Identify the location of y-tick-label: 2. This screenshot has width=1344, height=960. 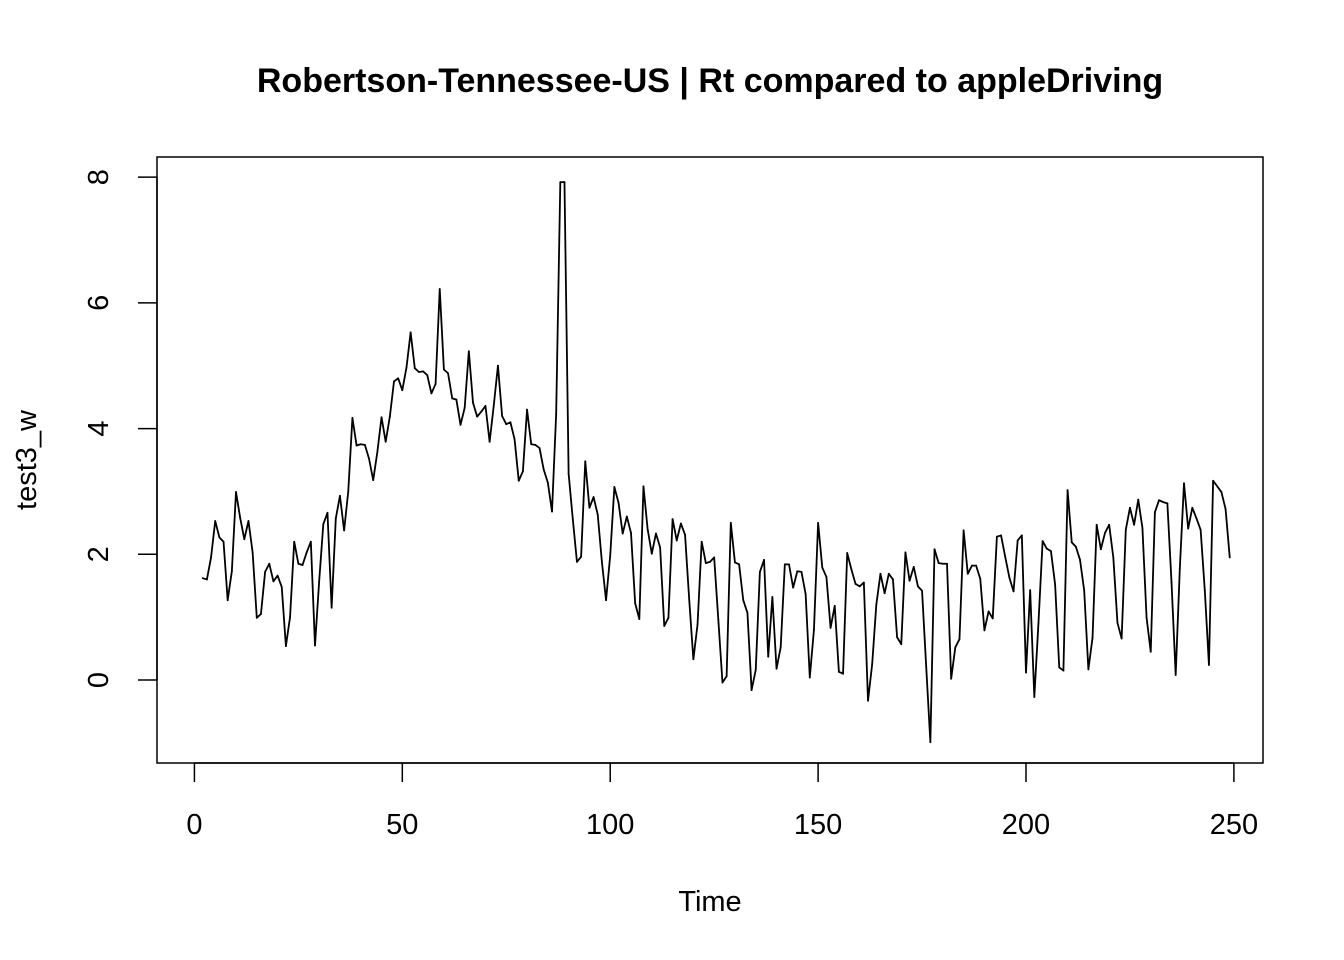
(99, 554).